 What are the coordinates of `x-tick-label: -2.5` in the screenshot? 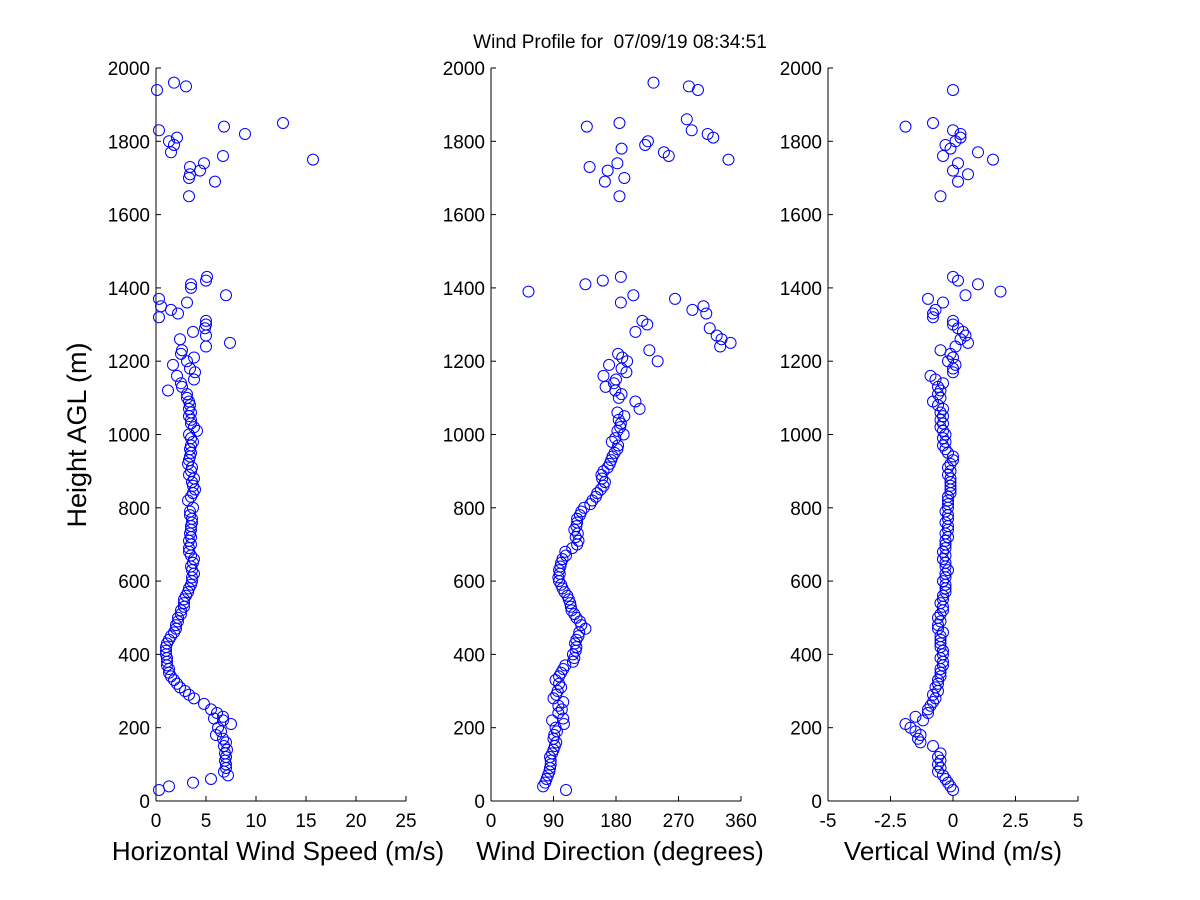 It's located at (890, 821).